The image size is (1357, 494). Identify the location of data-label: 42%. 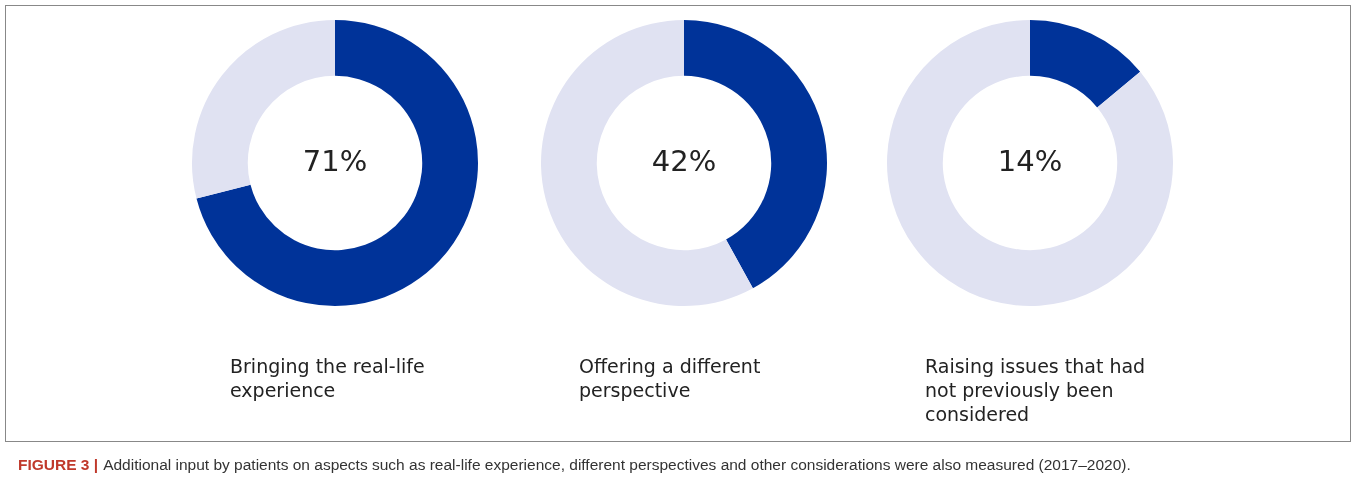
(684, 160).